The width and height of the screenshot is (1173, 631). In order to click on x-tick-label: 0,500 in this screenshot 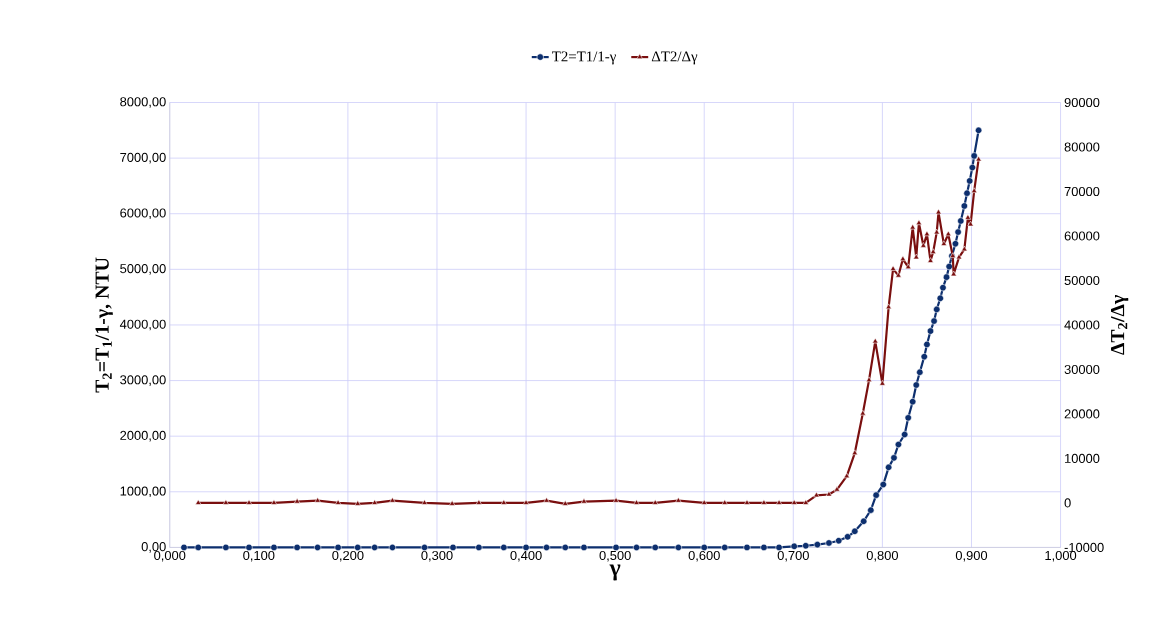, I will do `click(615, 556)`.